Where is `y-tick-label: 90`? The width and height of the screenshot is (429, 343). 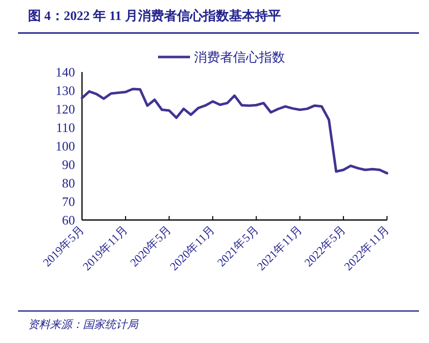
y-tick-label: 90 is located at coordinates (68, 164).